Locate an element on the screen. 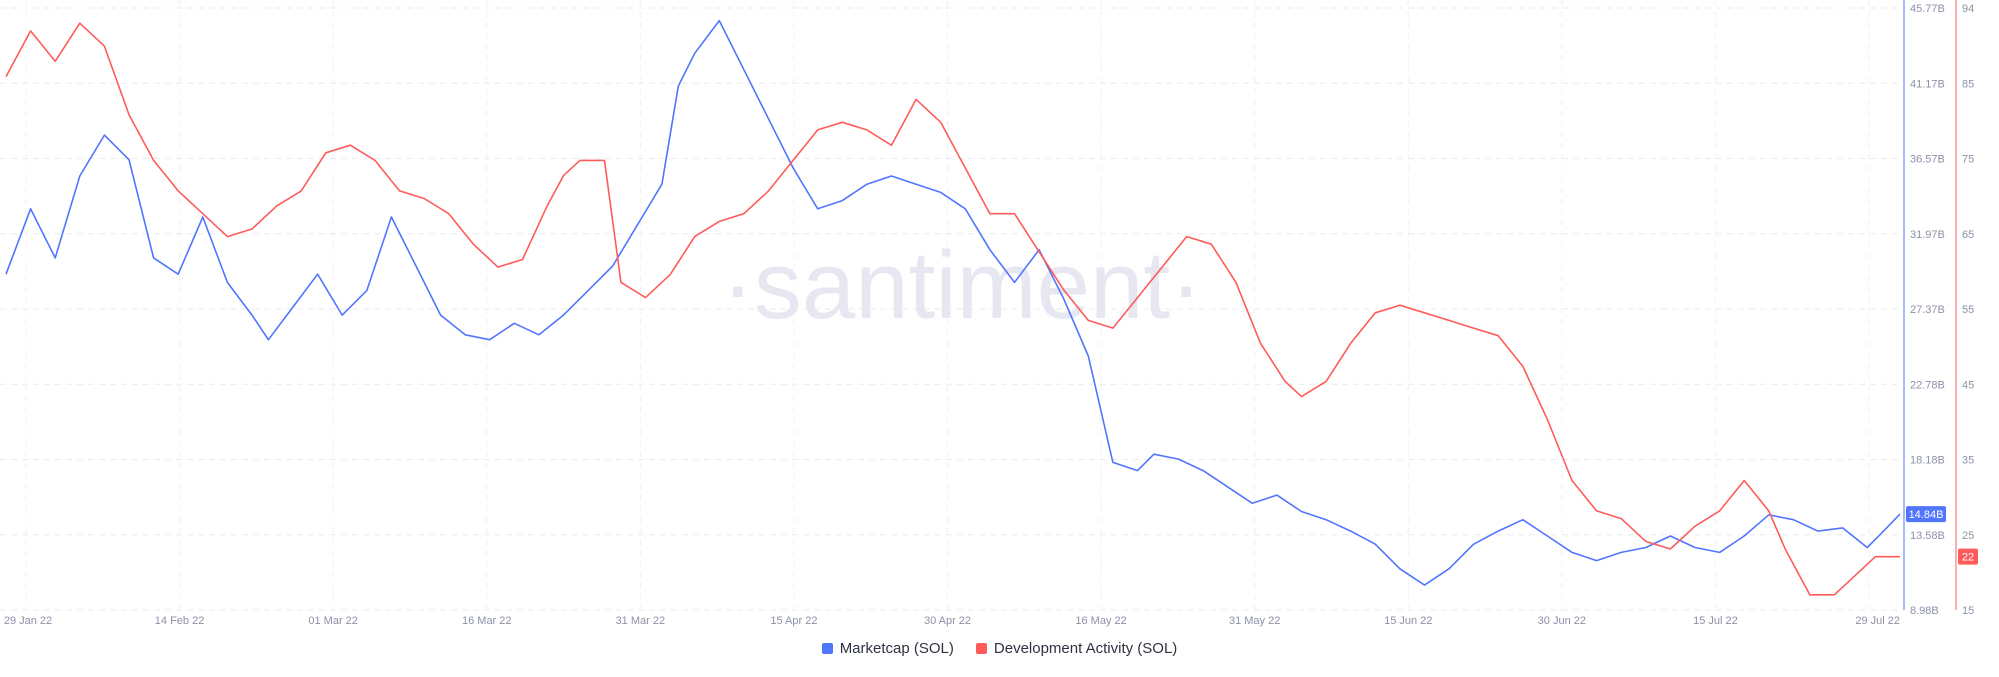  x-tick-label: 15 Apr 22 is located at coordinates (793, 621).